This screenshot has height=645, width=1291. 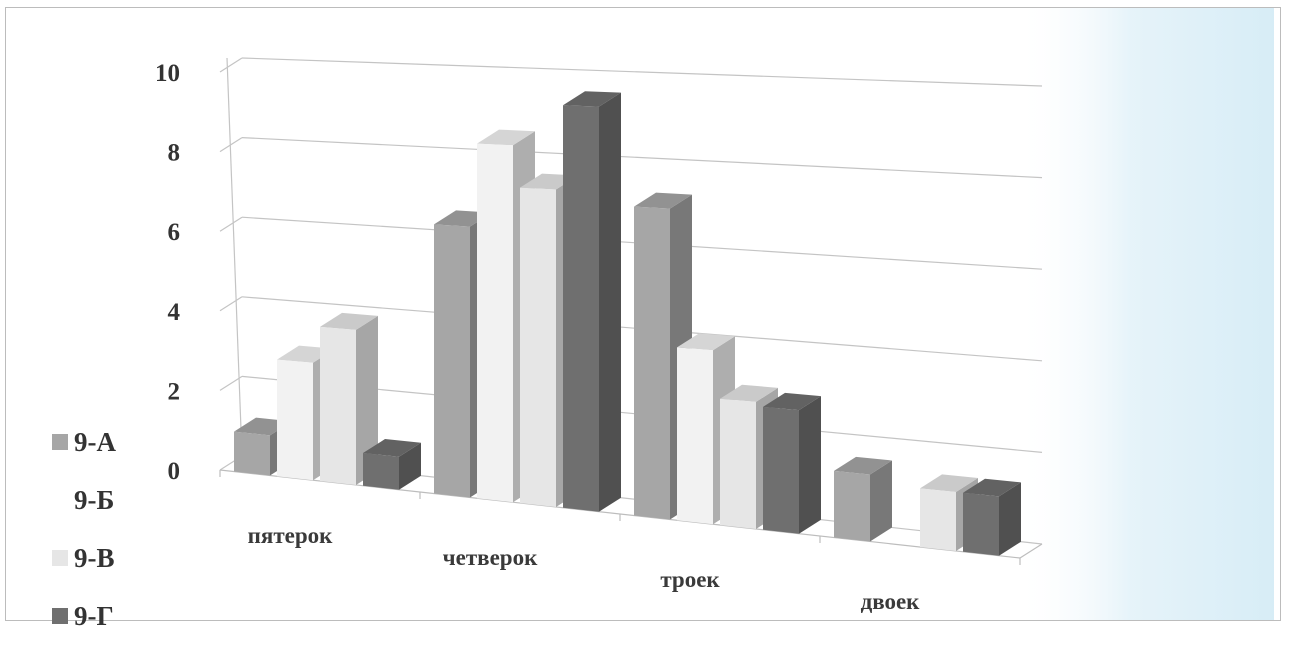 I want to click on floor-edge, so click(x=1031, y=551).